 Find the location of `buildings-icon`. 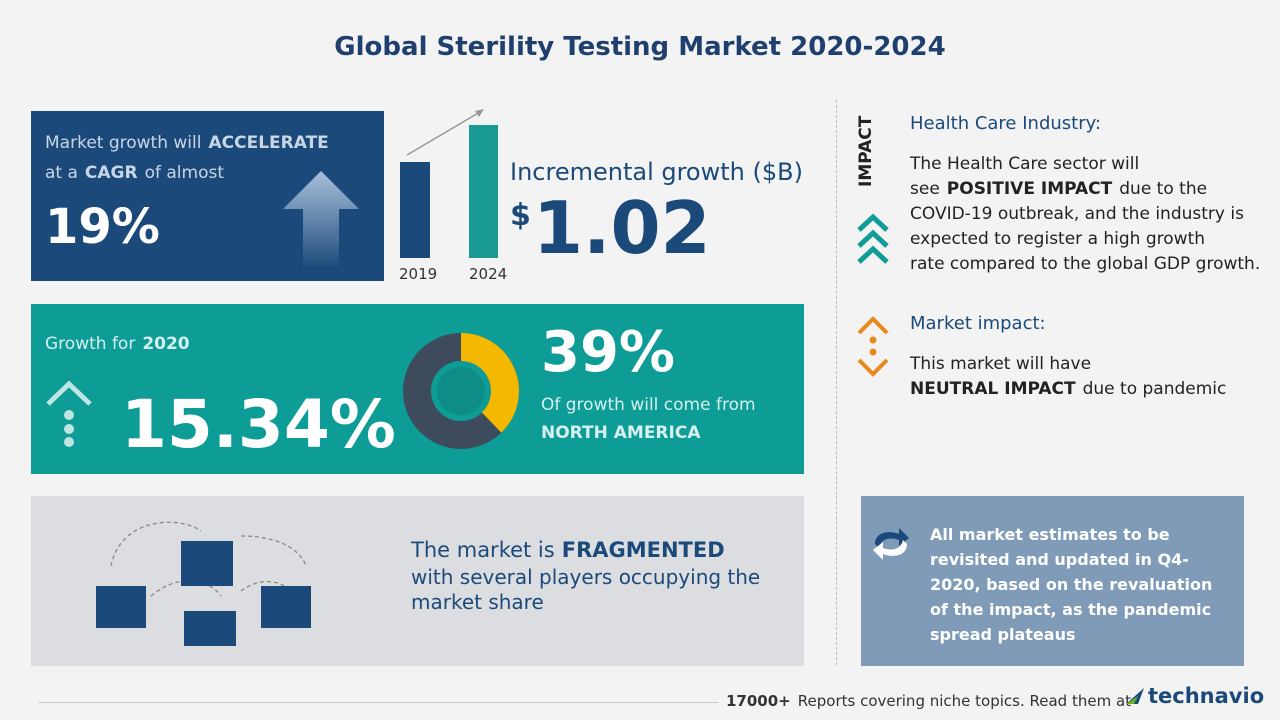

buildings-icon is located at coordinates (203, 583).